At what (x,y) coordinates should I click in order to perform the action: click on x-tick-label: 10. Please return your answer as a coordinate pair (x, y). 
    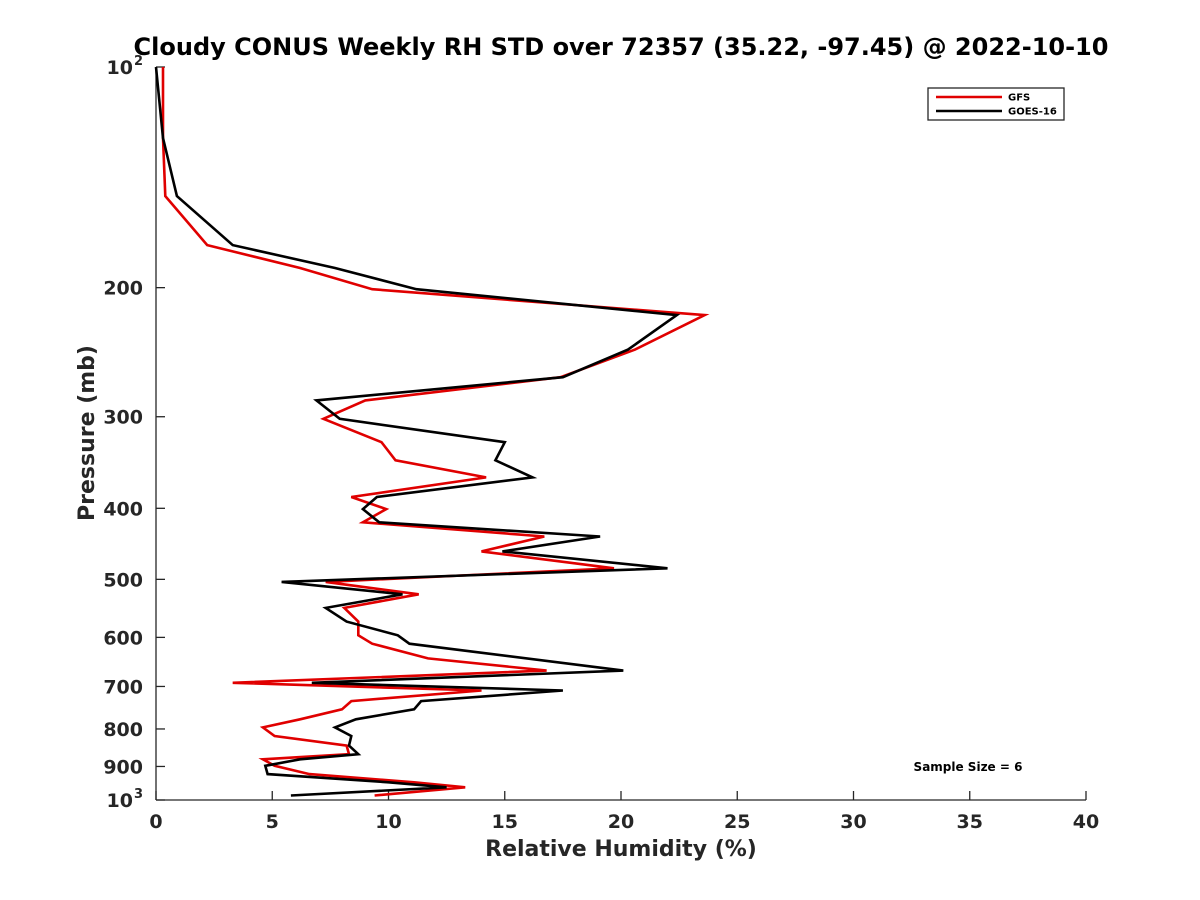
    Looking at the image, I should click on (388, 822).